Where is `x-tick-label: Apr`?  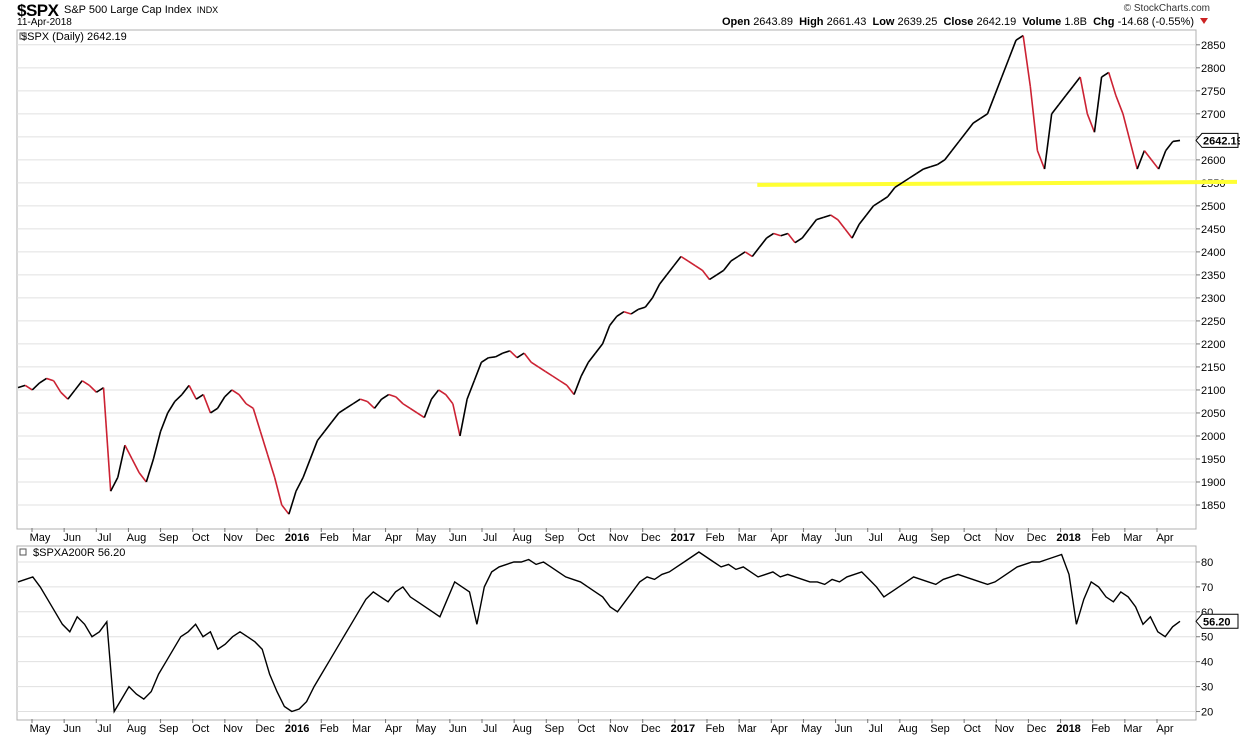 x-tick-label: Apr is located at coordinates (393, 538).